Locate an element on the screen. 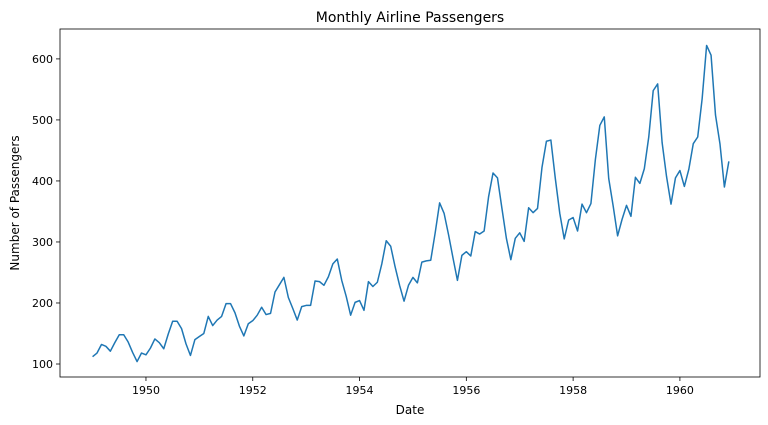 The image size is (768, 425). x-tick-label: 1950 is located at coordinates (146, 390).